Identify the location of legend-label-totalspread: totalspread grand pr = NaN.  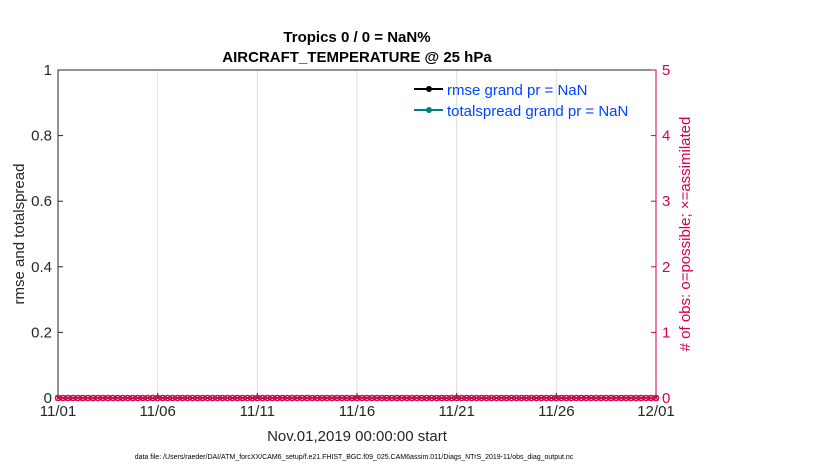
(537, 111).